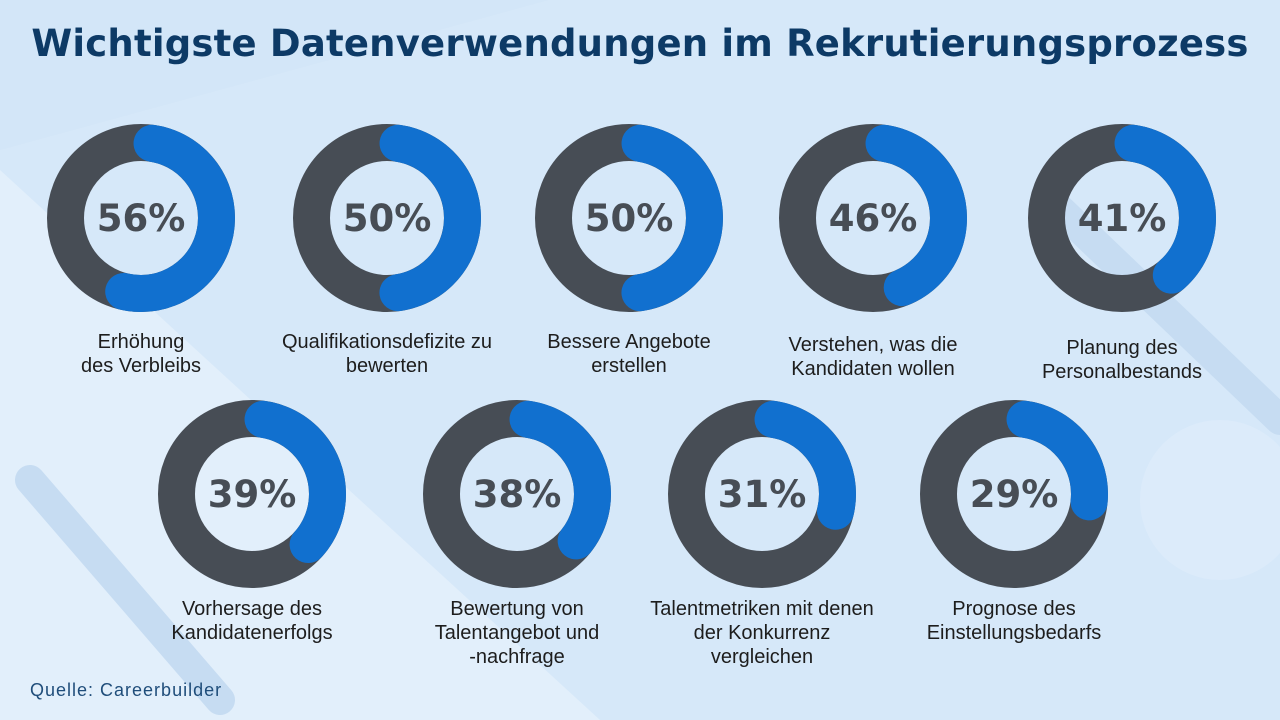  What do you see at coordinates (141, 342) in the screenshot?
I see `category-label-line: Erhöhung` at bounding box center [141, 342].